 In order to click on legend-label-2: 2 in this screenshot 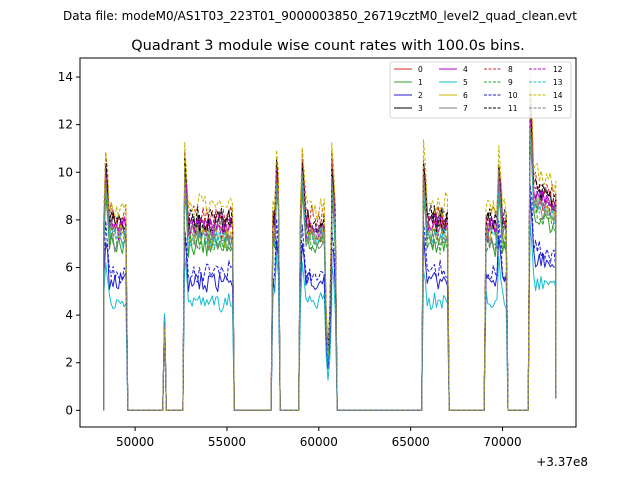, I will do `click(420, 95)`.